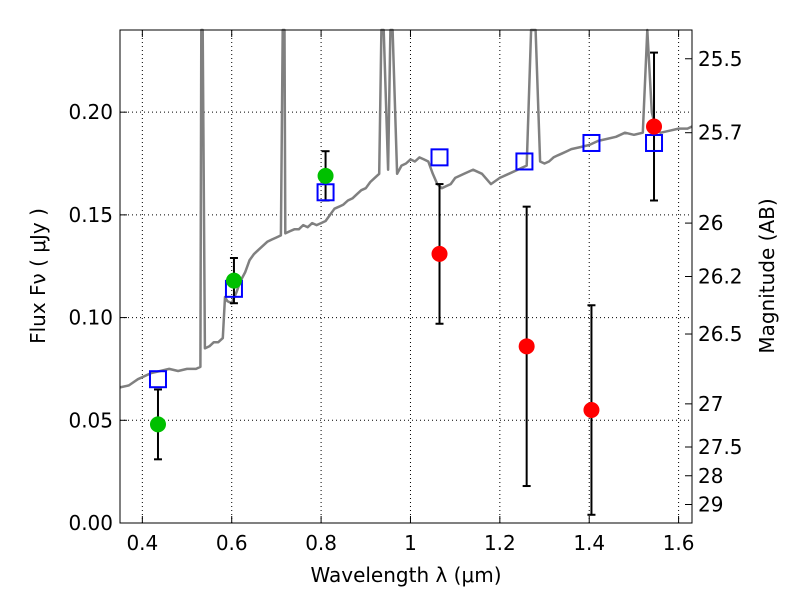  Describe the element at coordinates (679, 543) in the screenshot. I see `x-tick-label: 1.6` at that location.